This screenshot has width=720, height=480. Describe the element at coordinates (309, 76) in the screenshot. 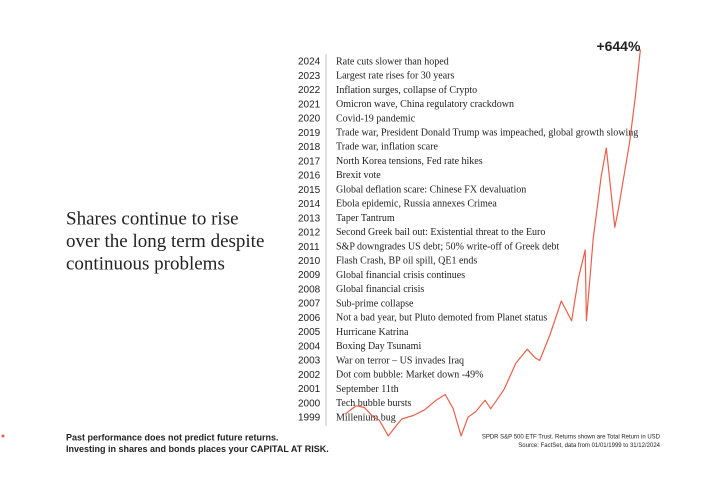

I see `event-year: 2023` at that location.